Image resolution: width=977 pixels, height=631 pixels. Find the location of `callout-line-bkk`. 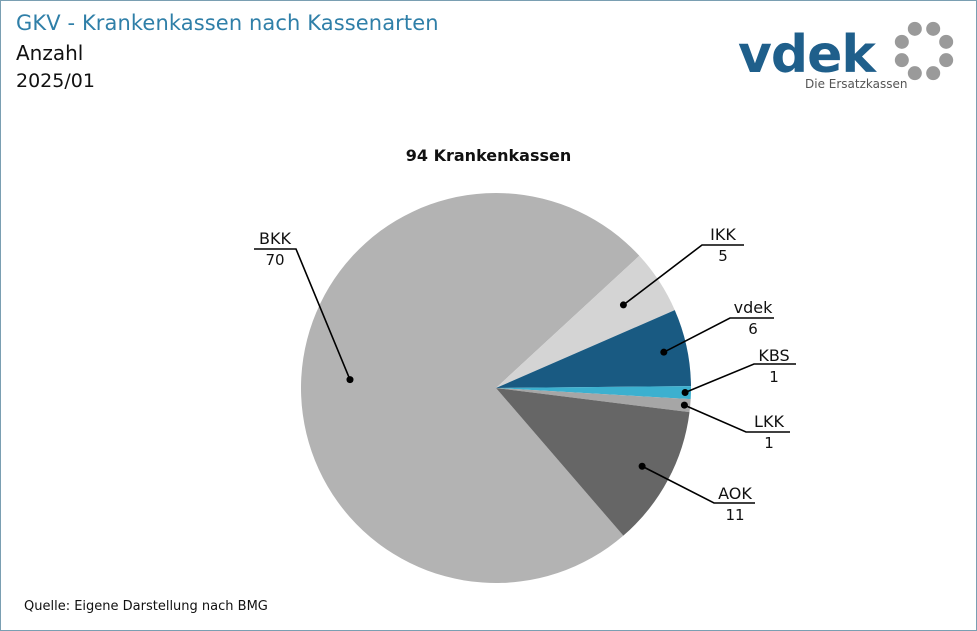

callout-line-bkk is located at coordinates (302, 314).